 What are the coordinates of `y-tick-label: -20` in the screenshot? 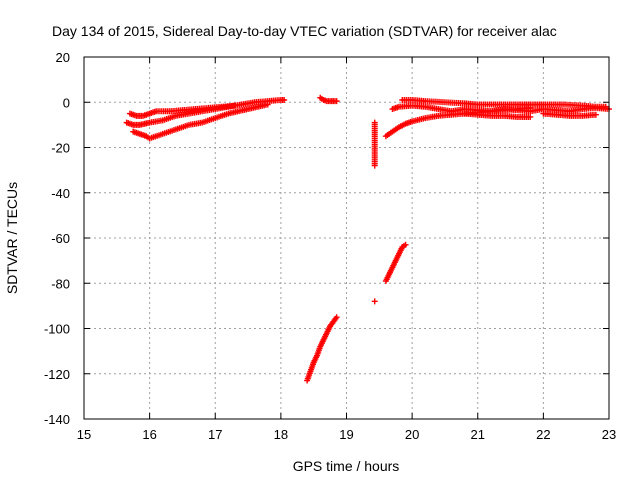 It's located at (60, 148).